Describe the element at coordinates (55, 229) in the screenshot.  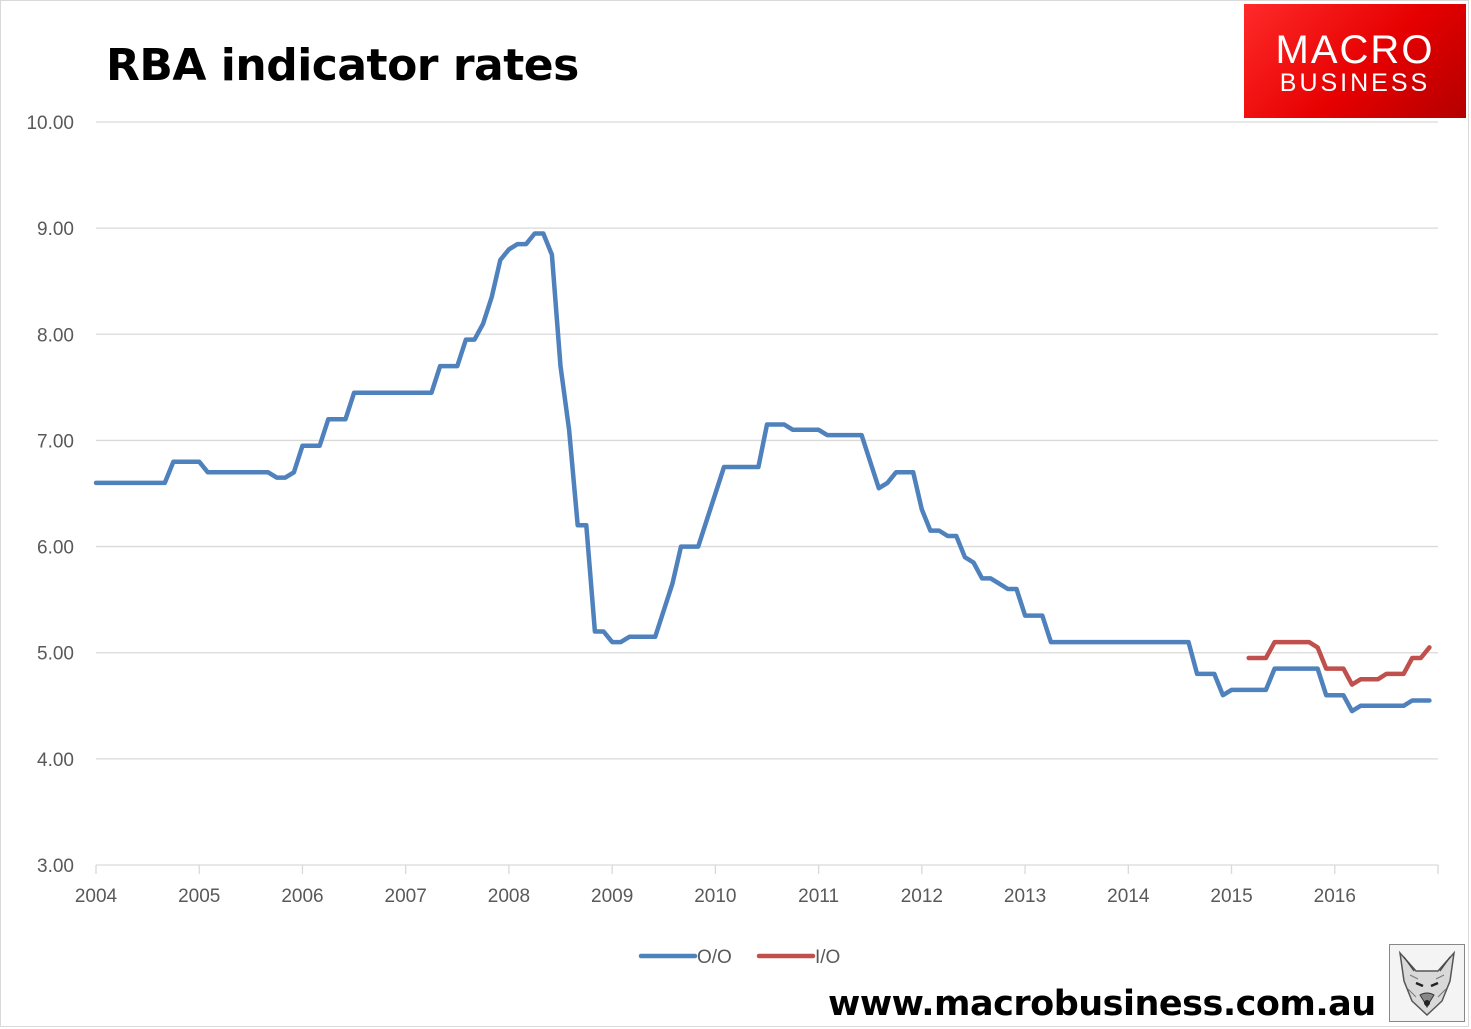
I see `y-tick-label: 9.00` at that location.